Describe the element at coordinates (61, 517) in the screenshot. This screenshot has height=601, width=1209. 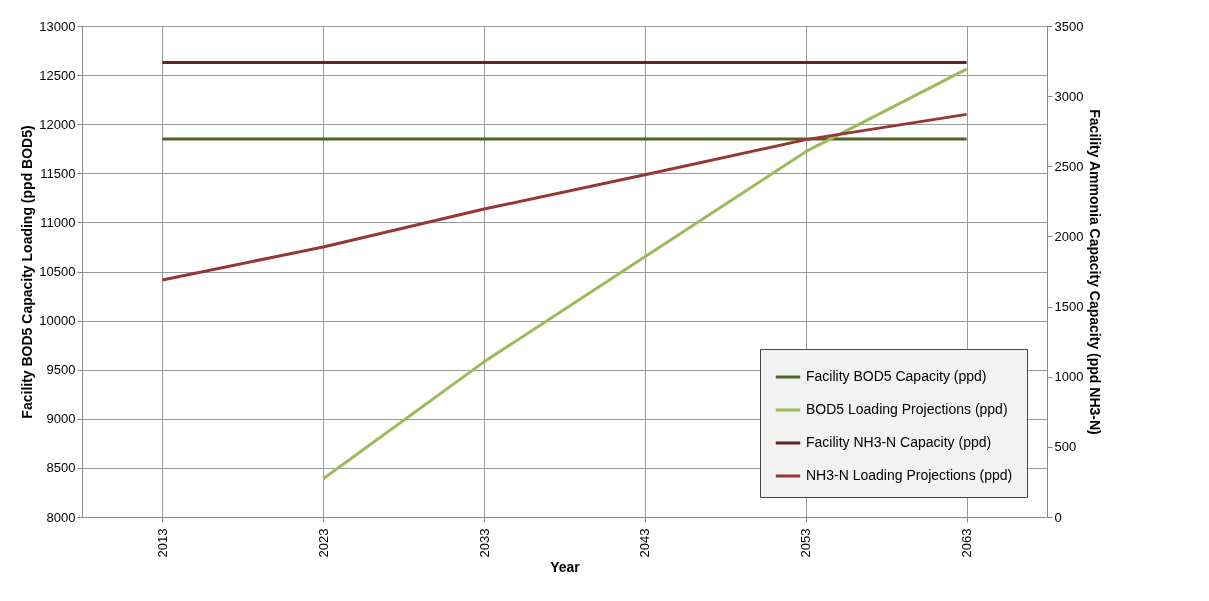
I see `y-tick-label: 8000` at that location.